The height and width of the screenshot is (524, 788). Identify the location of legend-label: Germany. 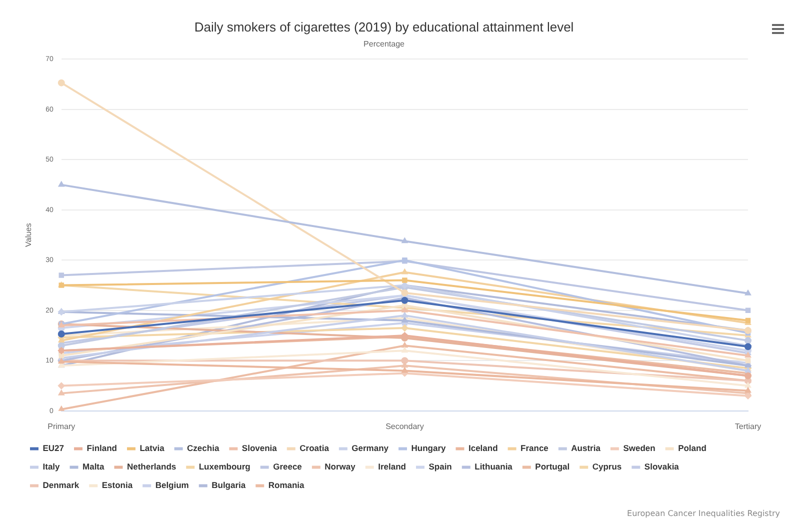
(370, 448).